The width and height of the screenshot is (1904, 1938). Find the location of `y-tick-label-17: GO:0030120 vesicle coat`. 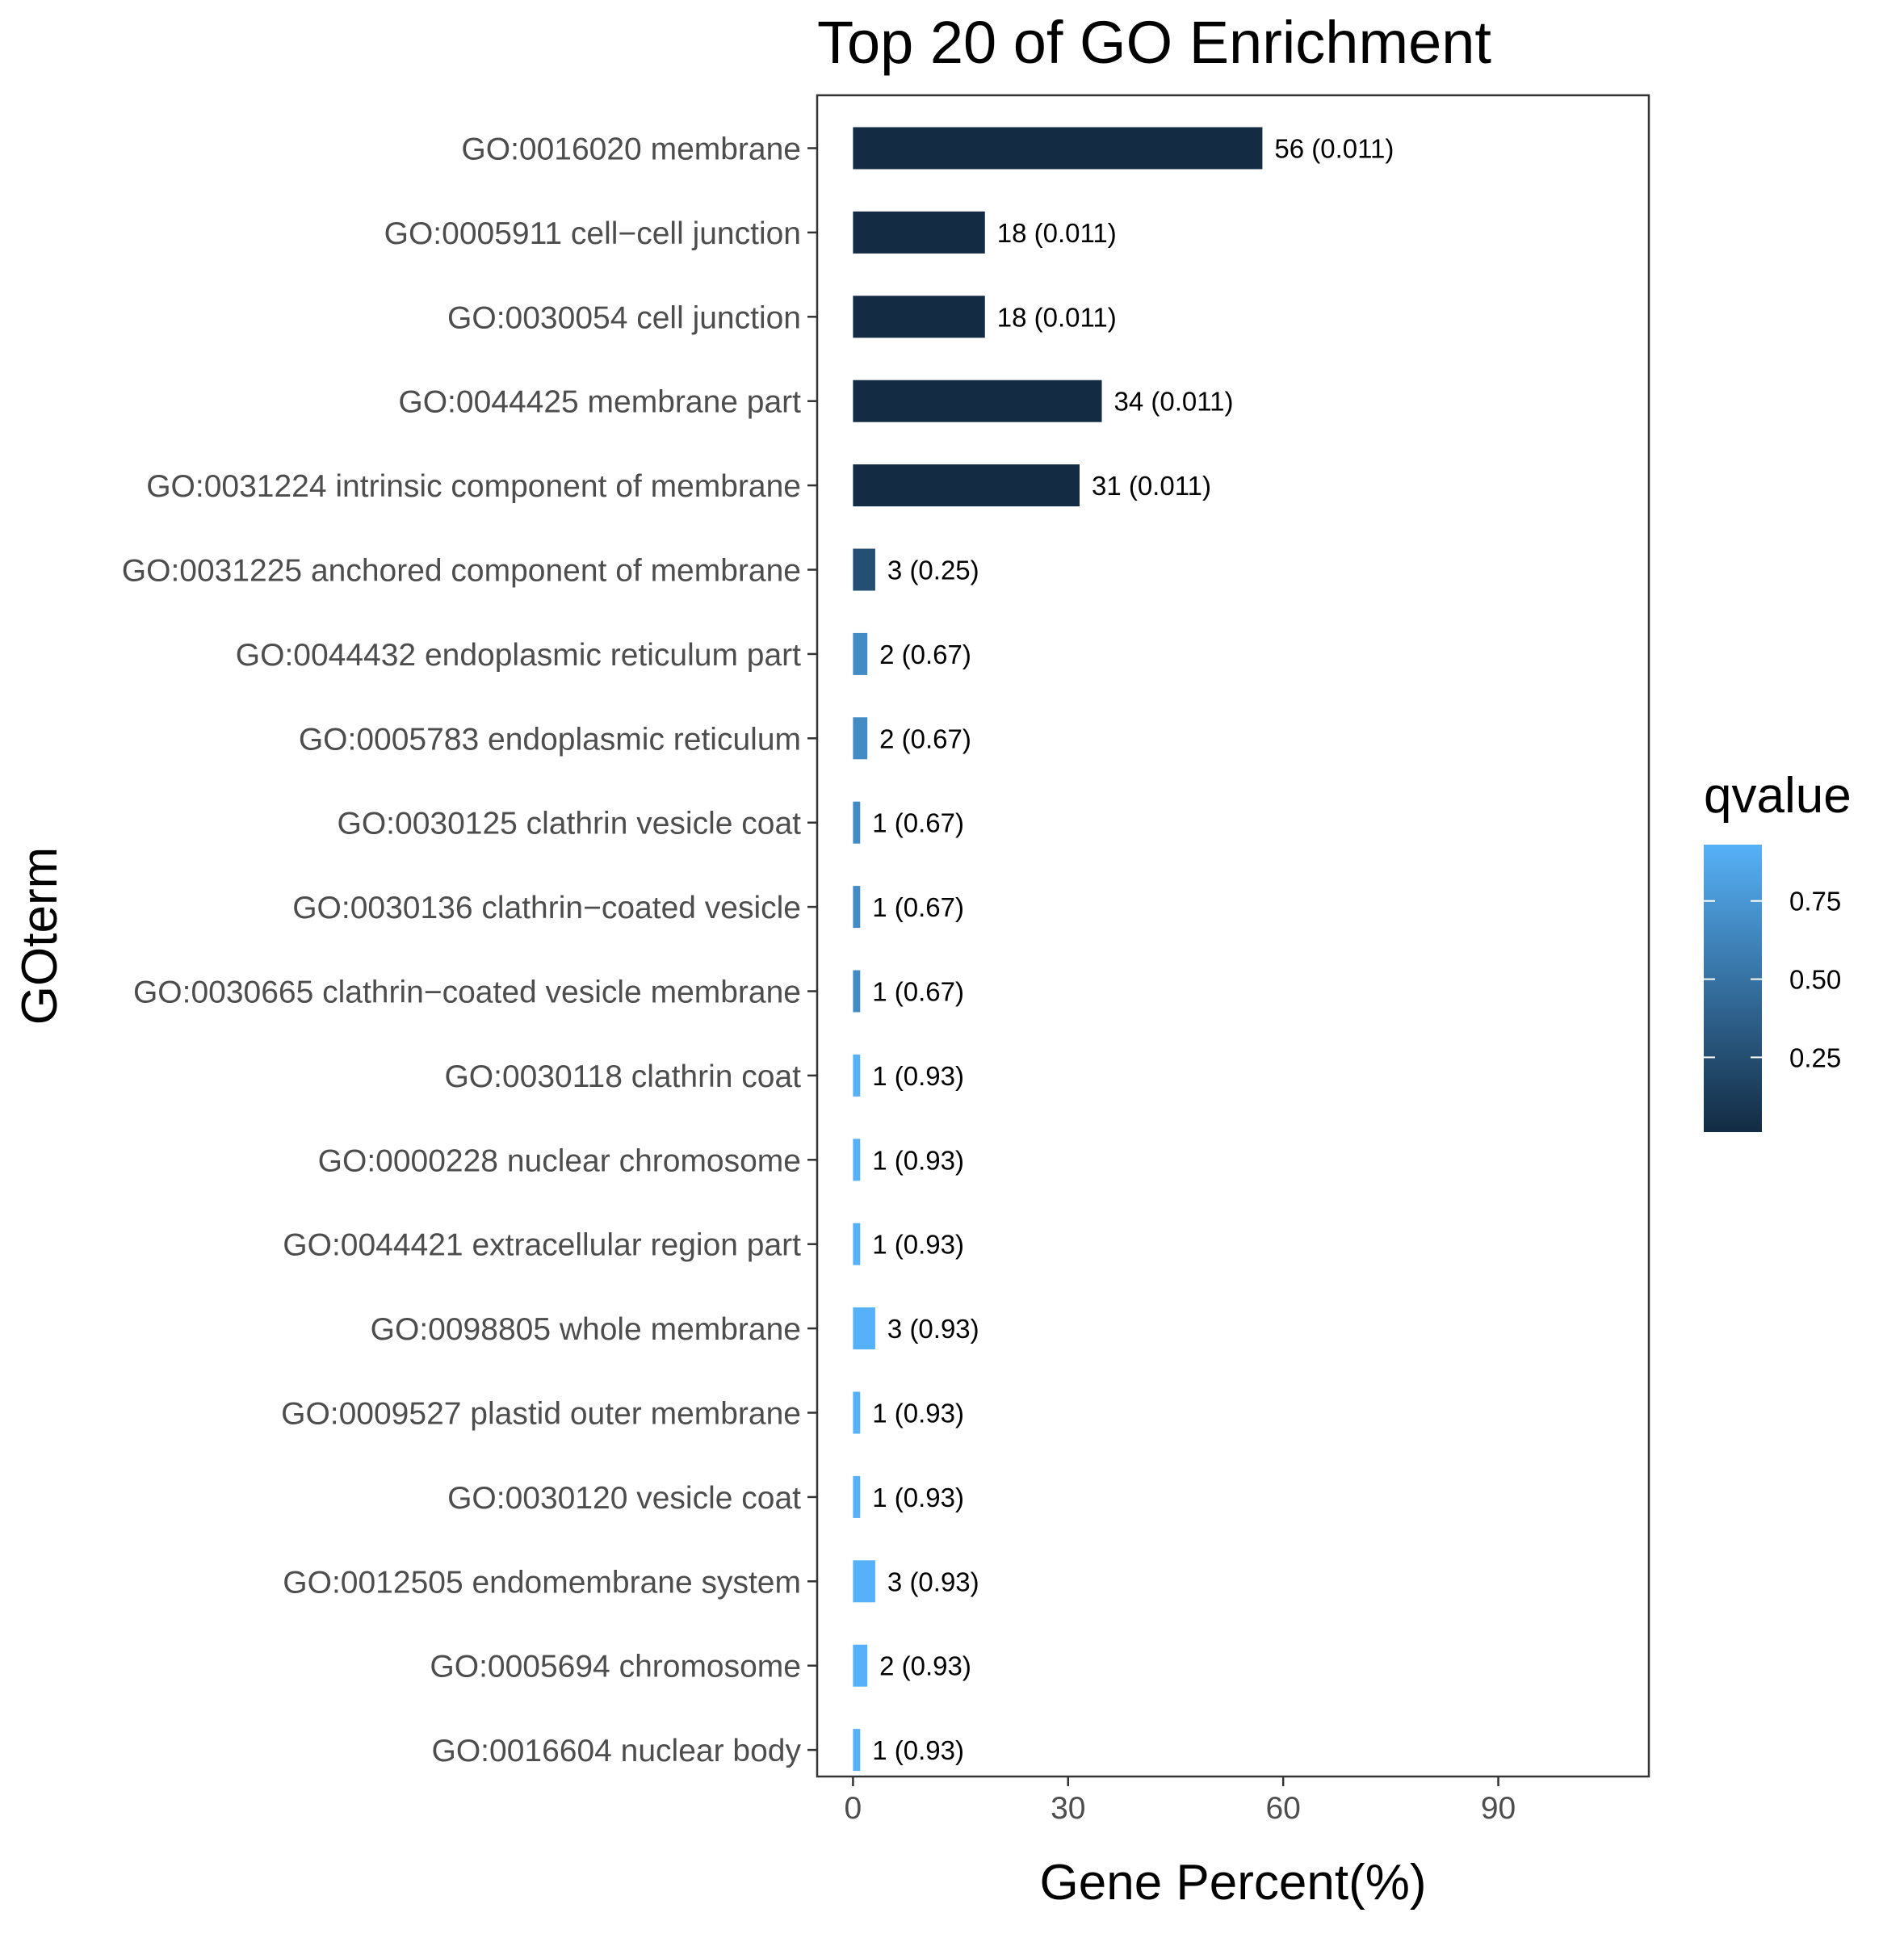

y-tick-label-17: GO:0030120 vesicle coat is located at coordinates (624, 1498).